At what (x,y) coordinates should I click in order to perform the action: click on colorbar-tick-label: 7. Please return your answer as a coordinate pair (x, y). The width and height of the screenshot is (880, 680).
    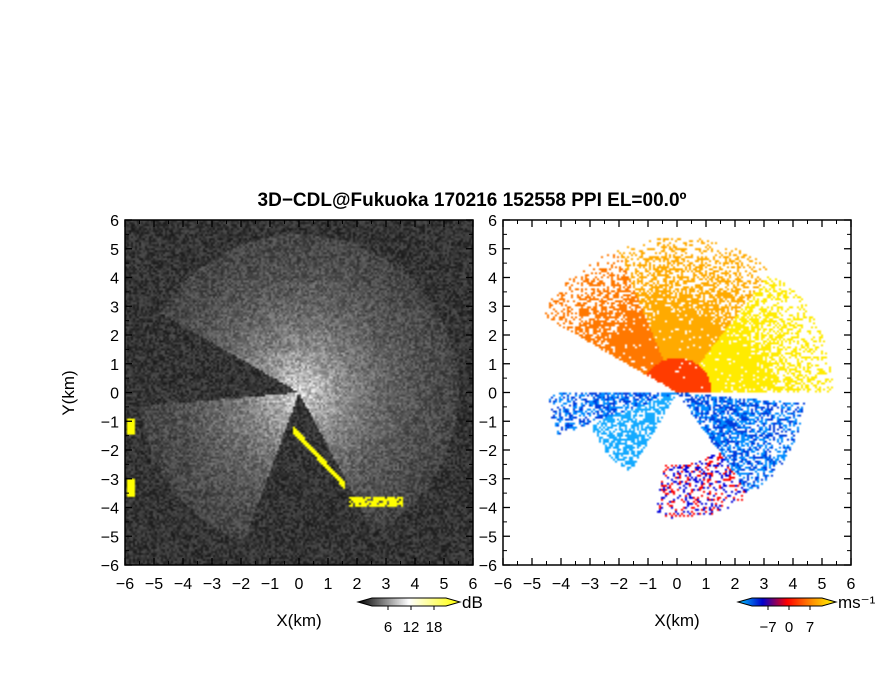
    Looking at the image, I should click on (810, 627).